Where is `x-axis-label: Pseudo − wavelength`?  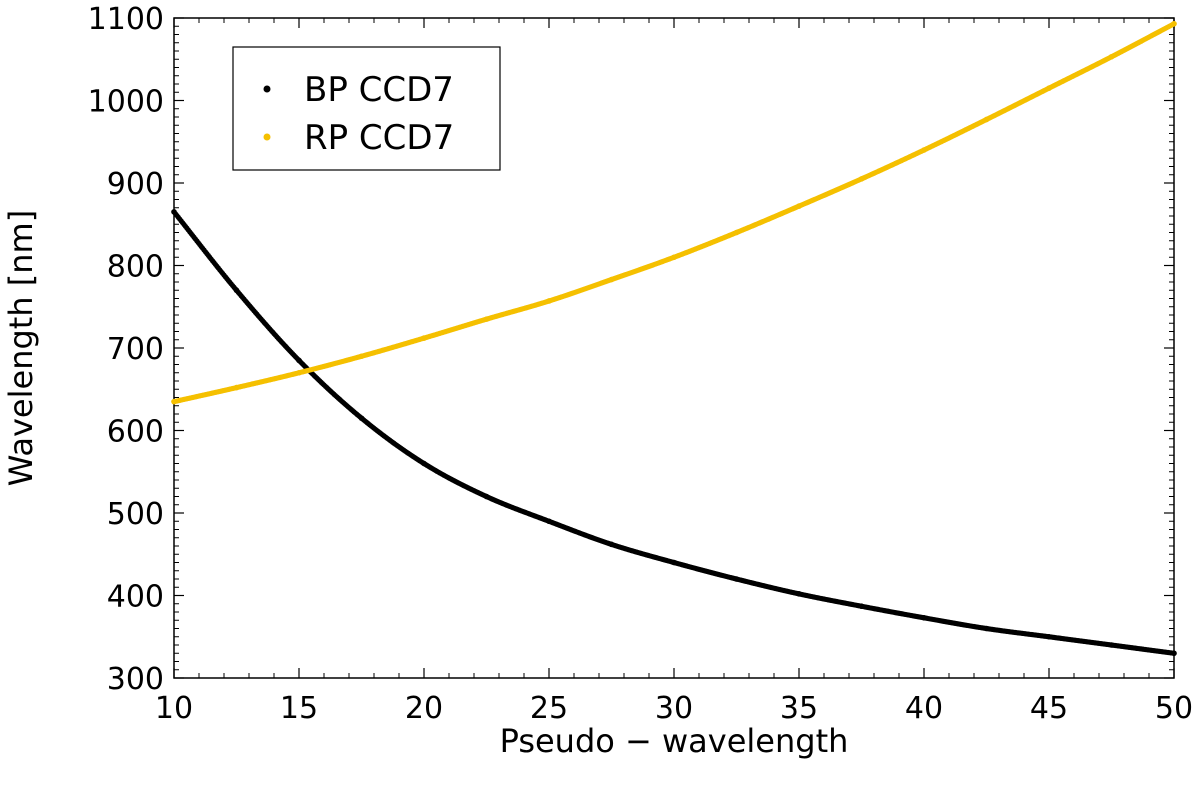 x-axis-label: Pseudo − wavelength is located at coordinates (674, 741).